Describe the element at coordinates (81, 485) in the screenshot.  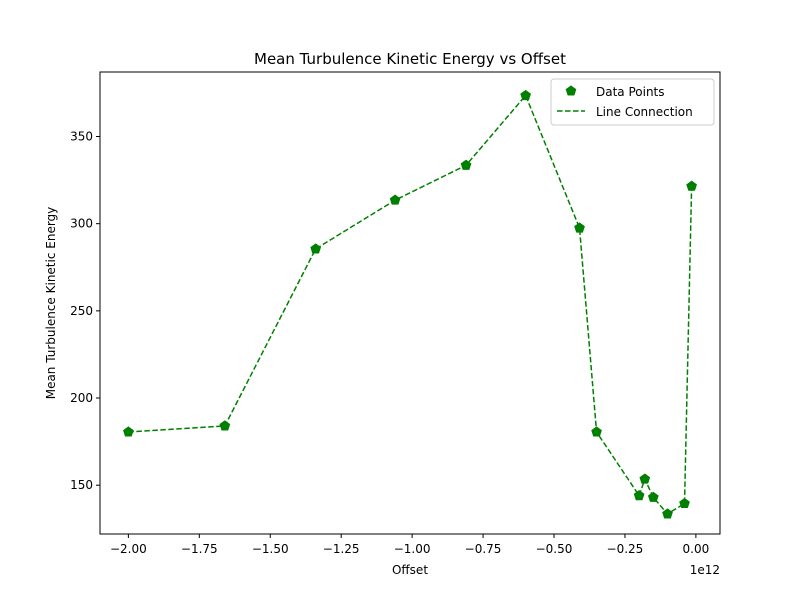
I see `y-tick-label: 150` at that location.